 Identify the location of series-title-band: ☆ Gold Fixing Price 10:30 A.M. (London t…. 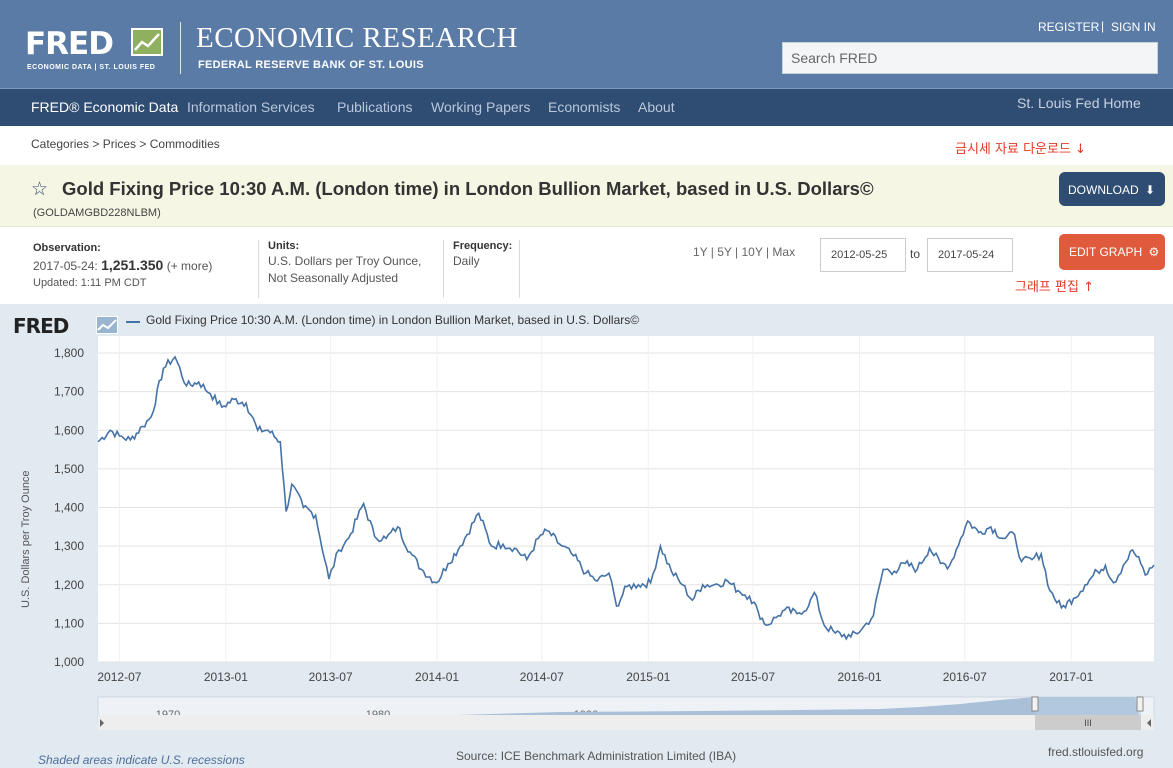
(586, 196).